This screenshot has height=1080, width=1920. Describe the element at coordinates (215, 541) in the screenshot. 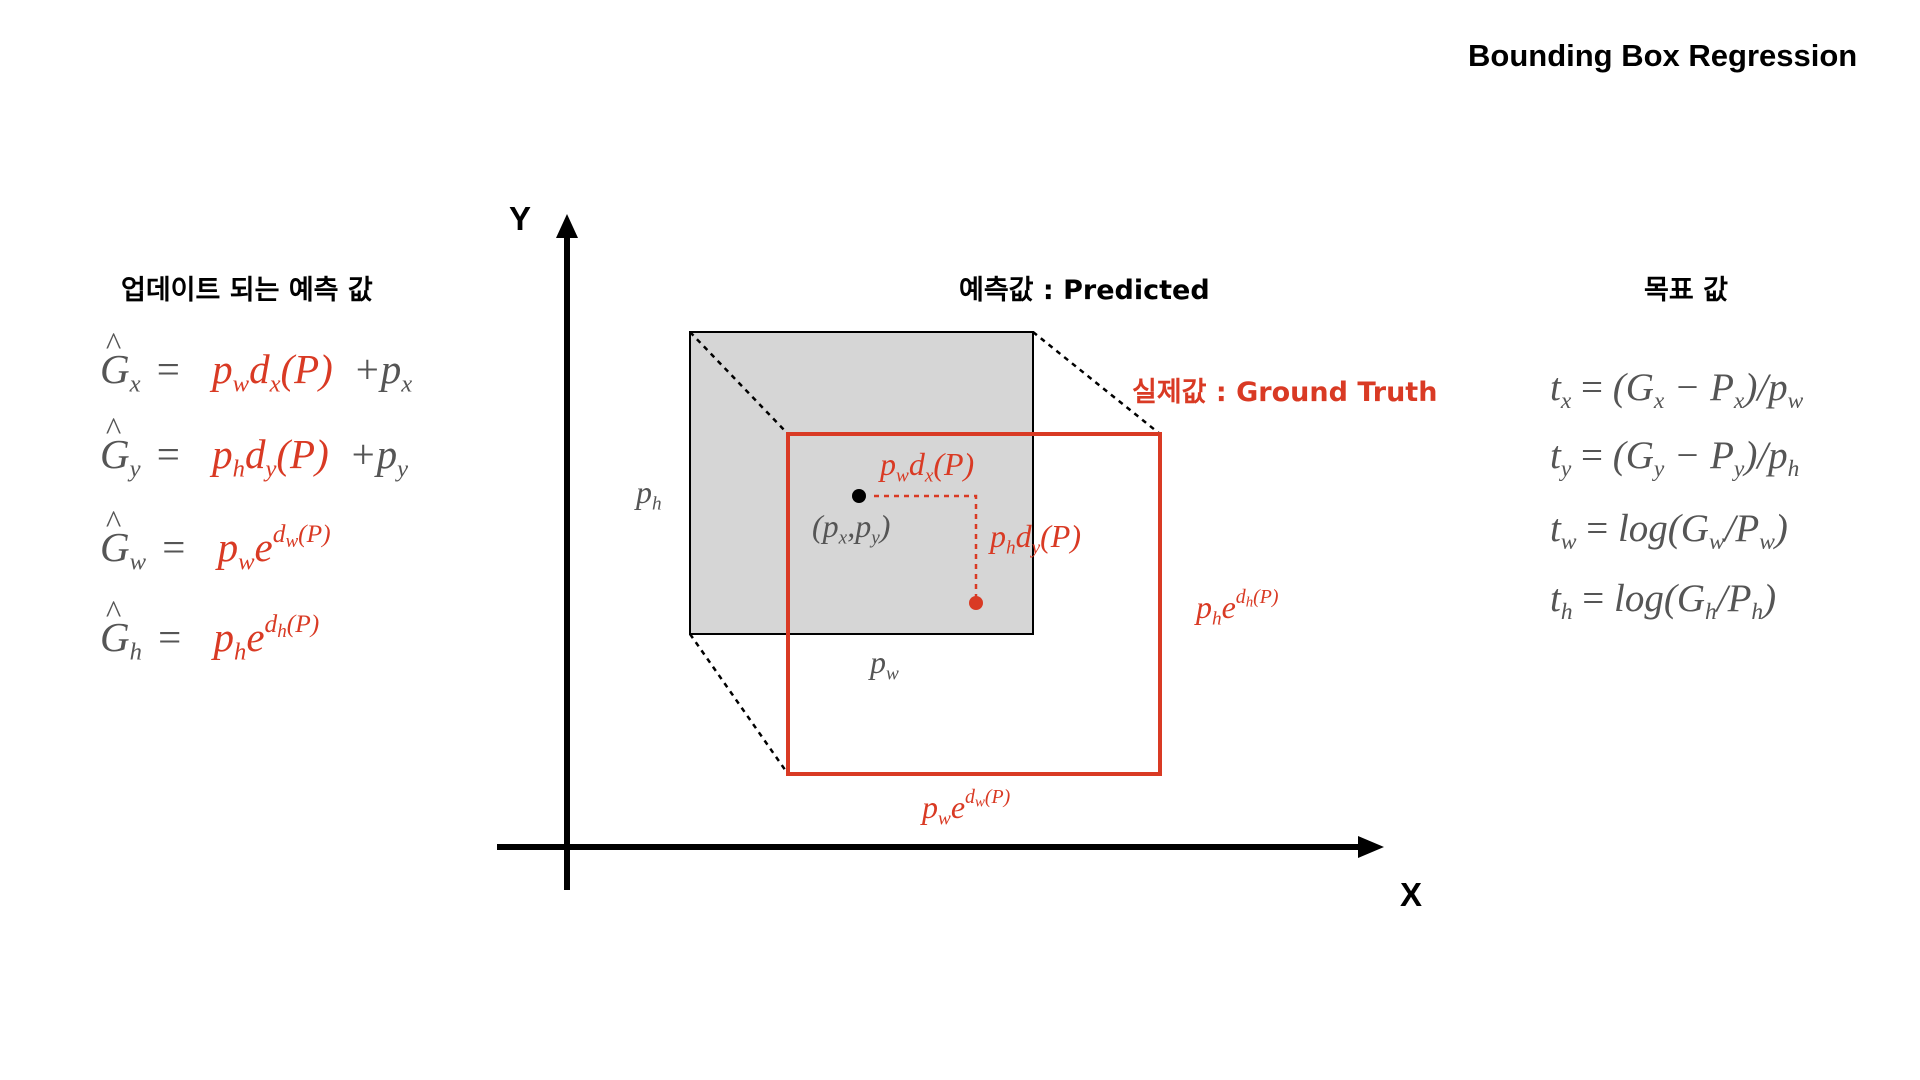

I see `equation-gw: Gw = pwedw(P)` at that location.